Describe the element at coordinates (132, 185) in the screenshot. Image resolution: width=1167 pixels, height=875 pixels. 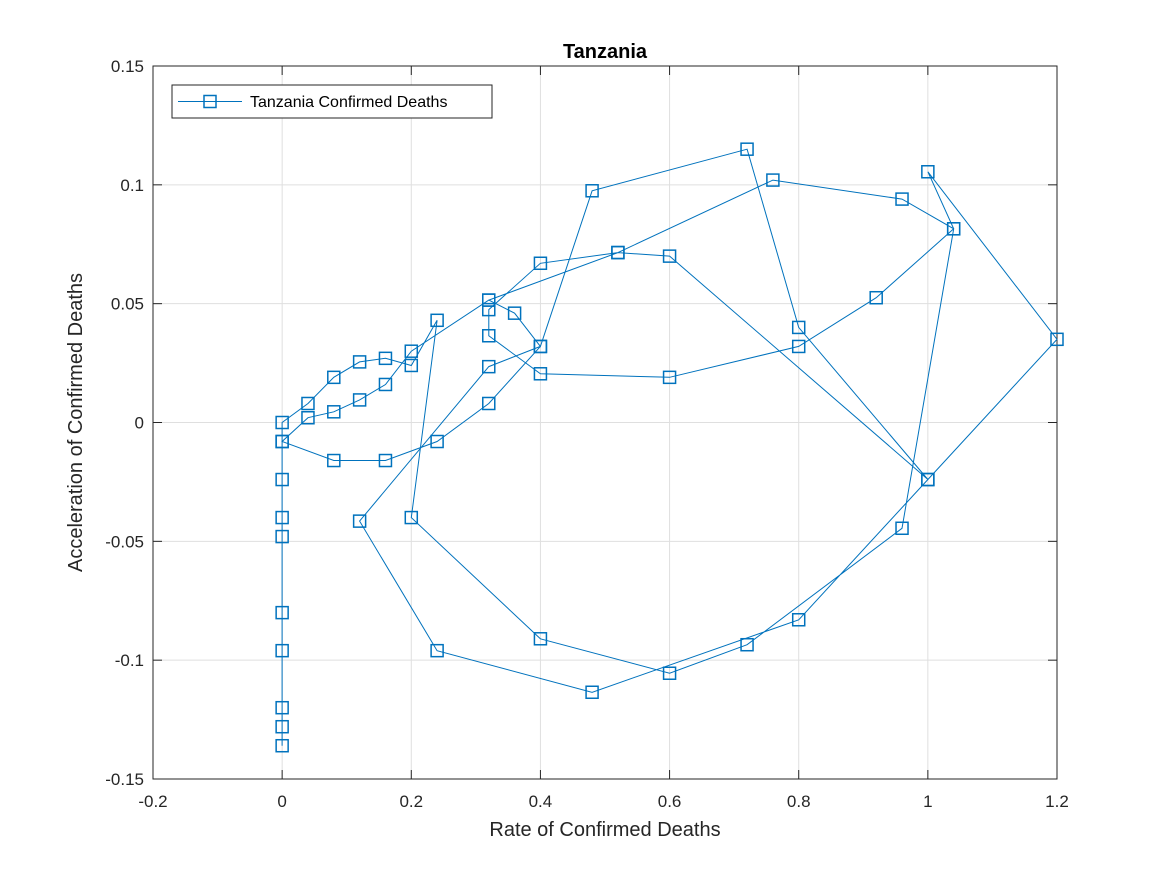
I see `y-tick-label: 0.1` at that location.